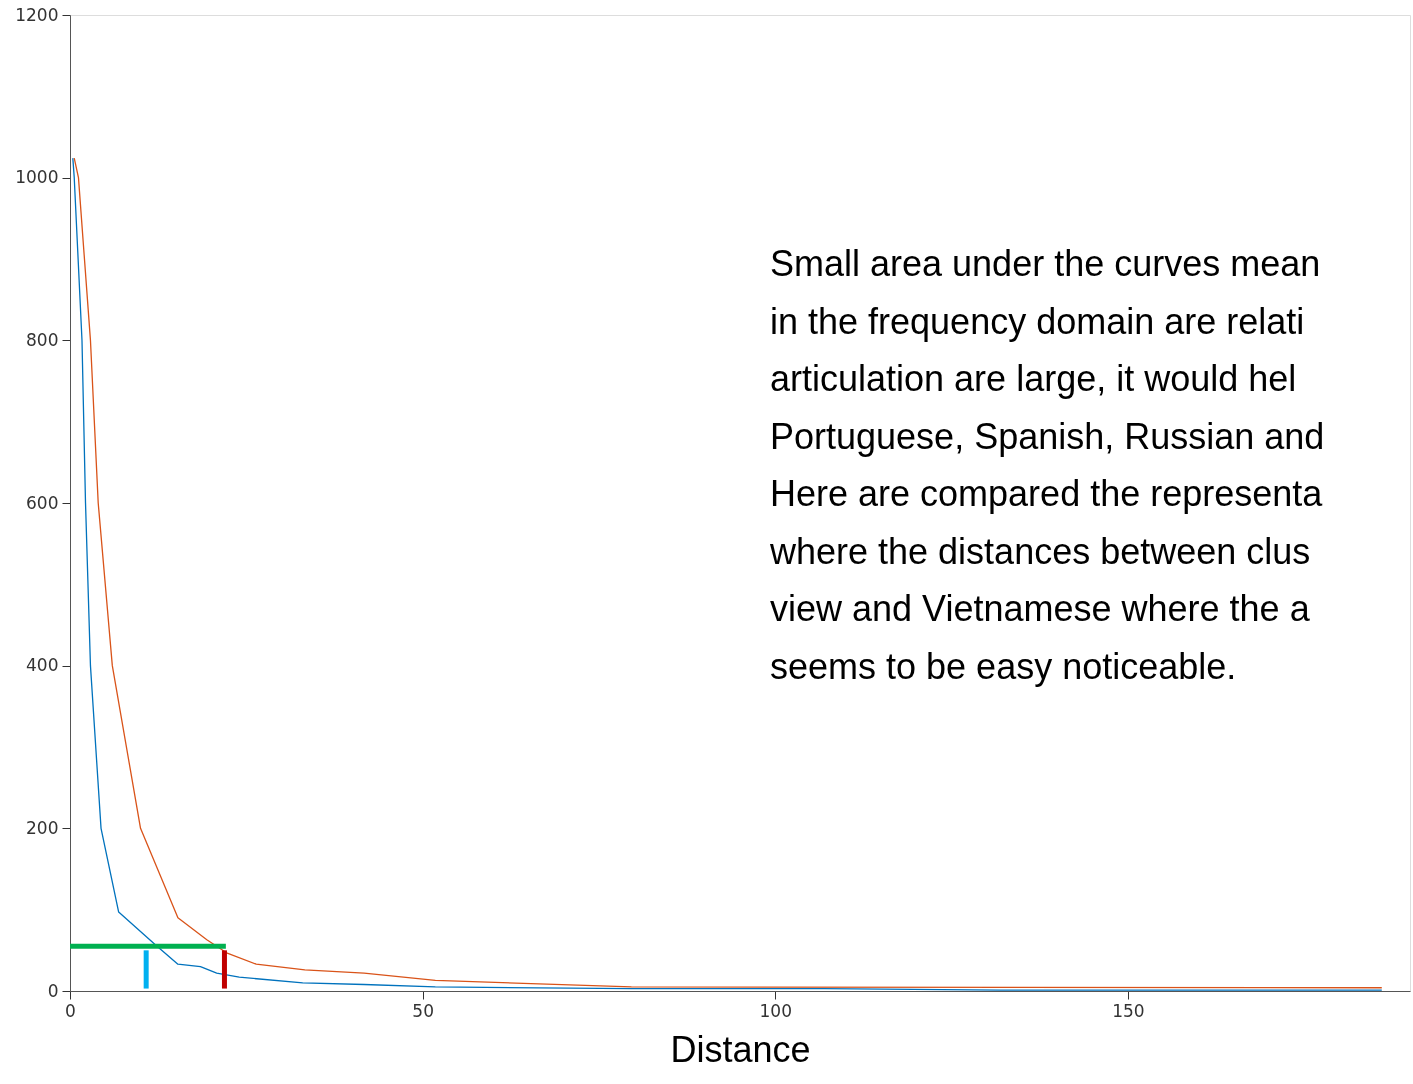 The height and width of the screenshot is (1084, 1413). I want to click on y-tick-label: 1200, so click(37, 14).